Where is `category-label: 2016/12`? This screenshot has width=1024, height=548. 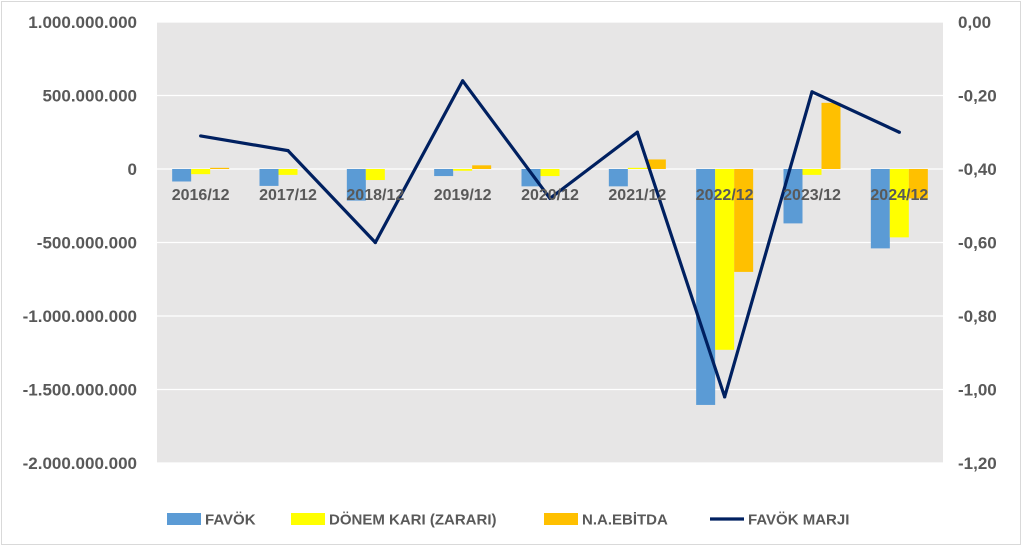
category-label: 2016/12 is located at coordinates (201, 195).